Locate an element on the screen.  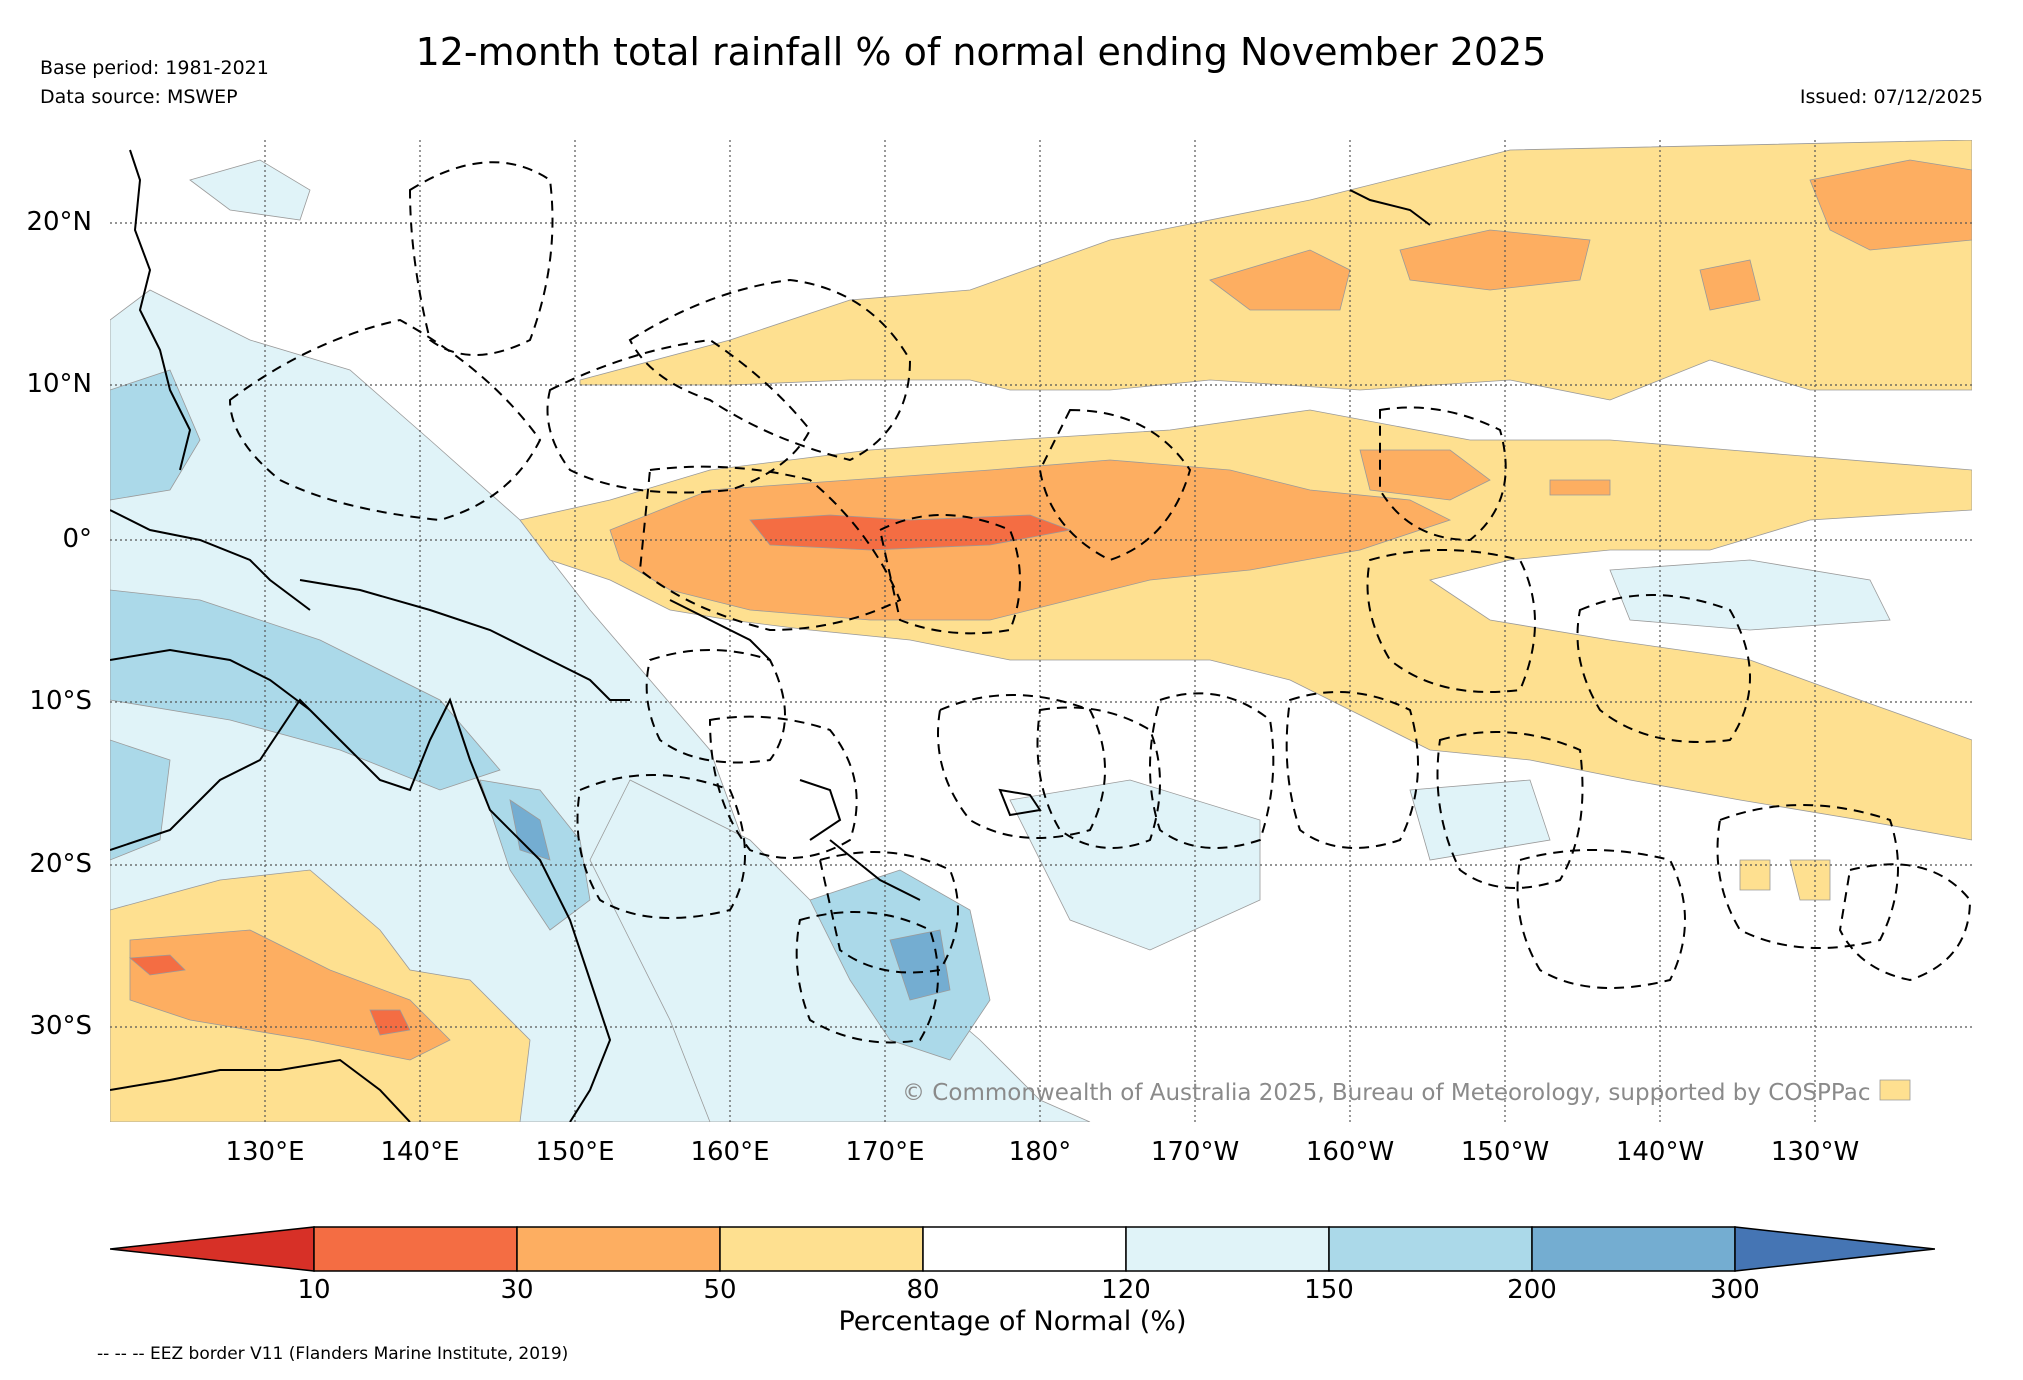
dry-spot-southeast is located at coordinates (1810, 880).